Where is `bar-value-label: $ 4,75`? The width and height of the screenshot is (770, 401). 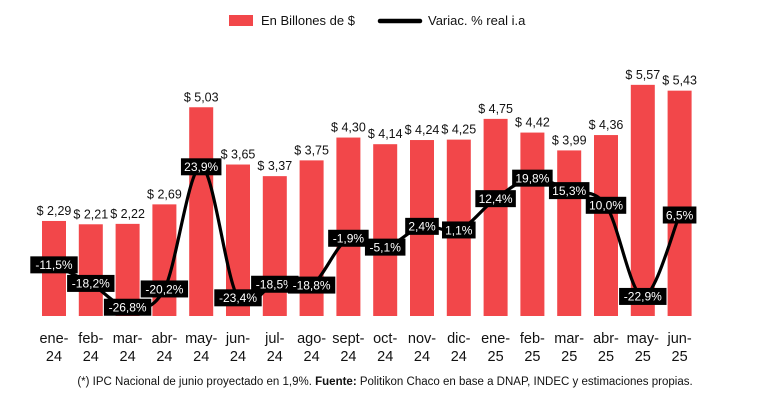
bar-value-label: $ 4,75 is located at coordinates (495, 109).